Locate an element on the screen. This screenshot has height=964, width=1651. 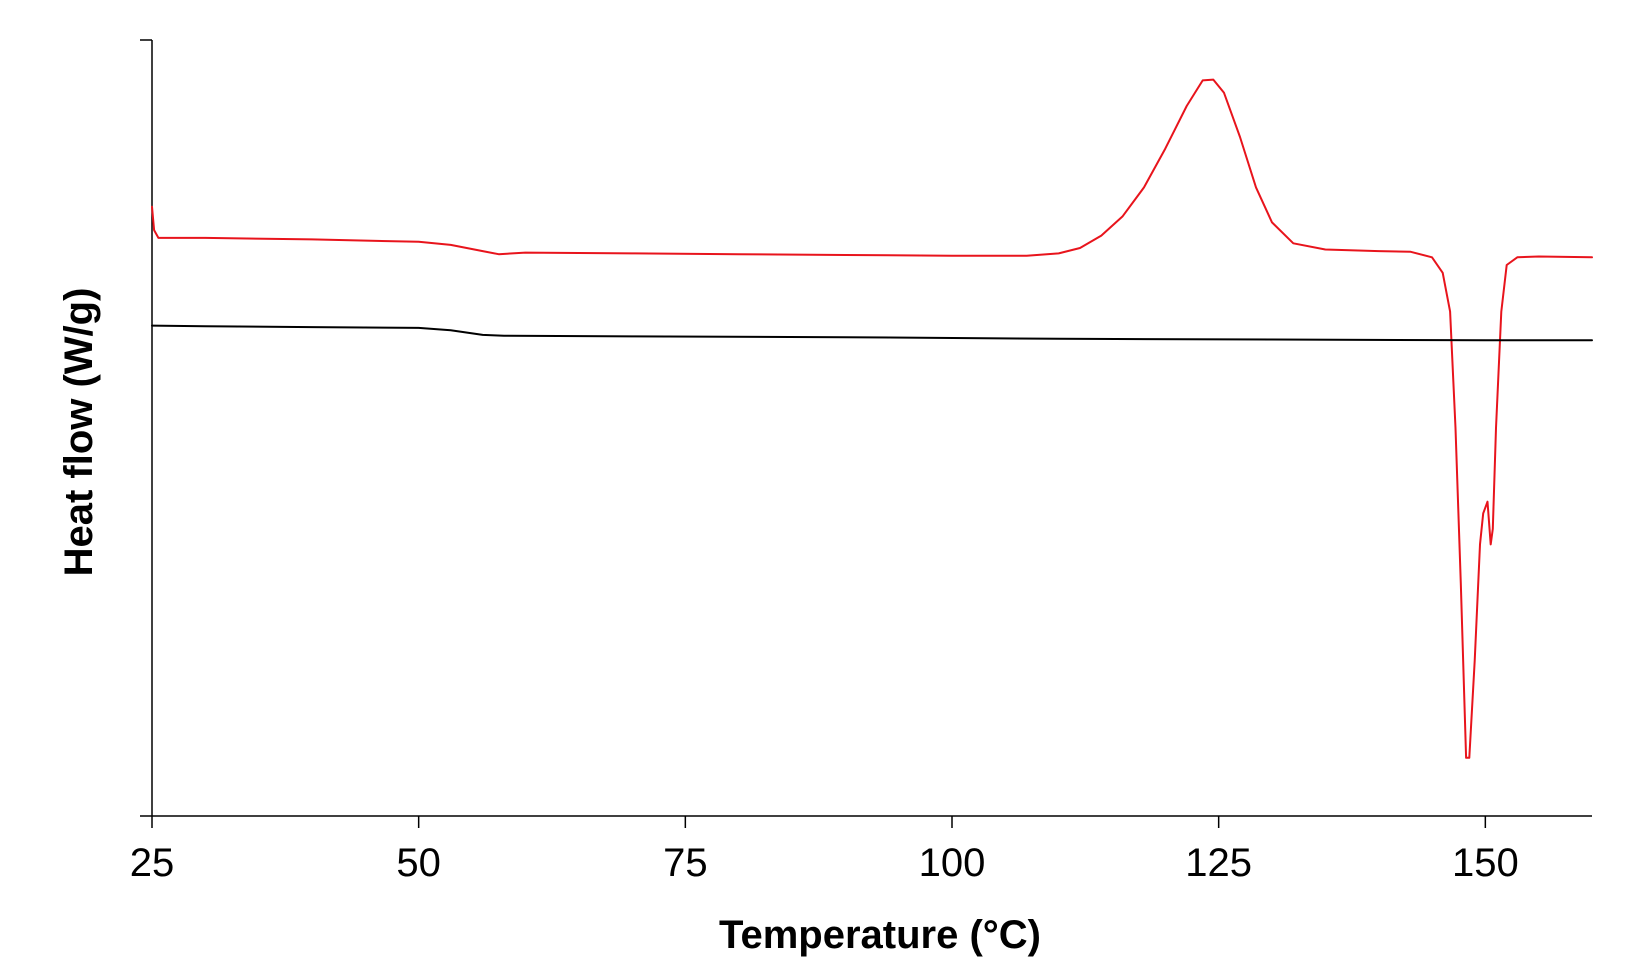
black-heat-flow-curve is located at coordinates (872, 333).